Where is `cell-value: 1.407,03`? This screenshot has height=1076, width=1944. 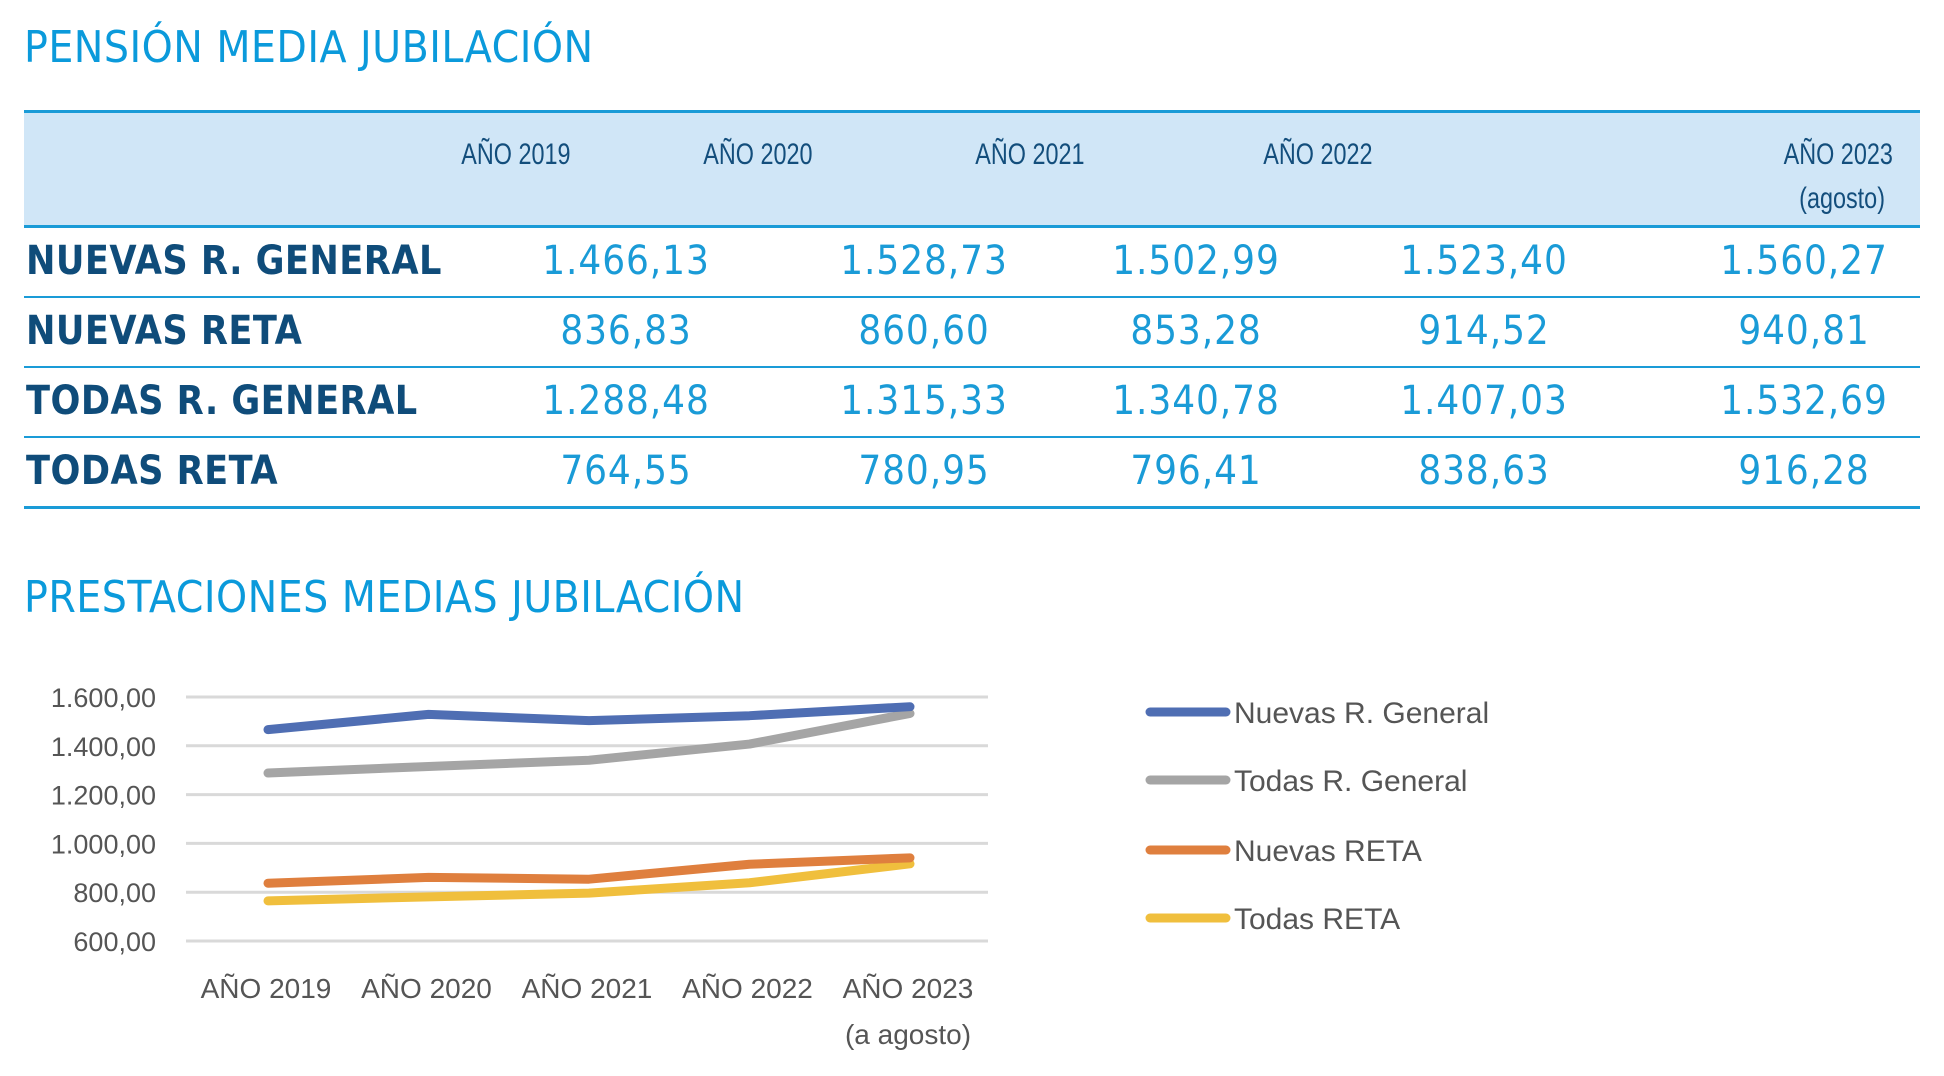 cell-value: 1.407,03 is located at coordinates (1484, 401).